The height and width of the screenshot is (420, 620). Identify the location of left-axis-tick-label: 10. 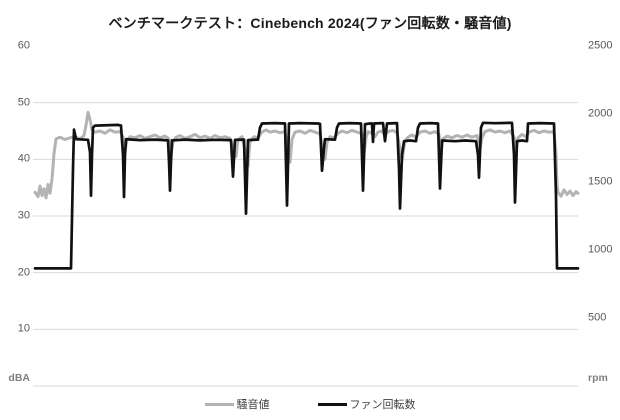
(23, 328).